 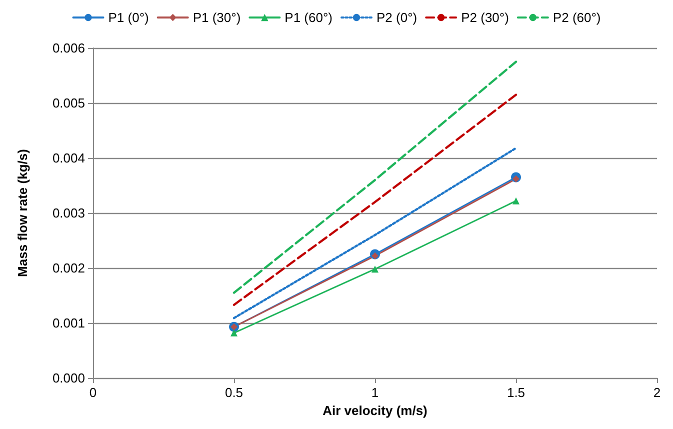 I want to click on y-tick-label: 0.004, so click(x=68, y=158).